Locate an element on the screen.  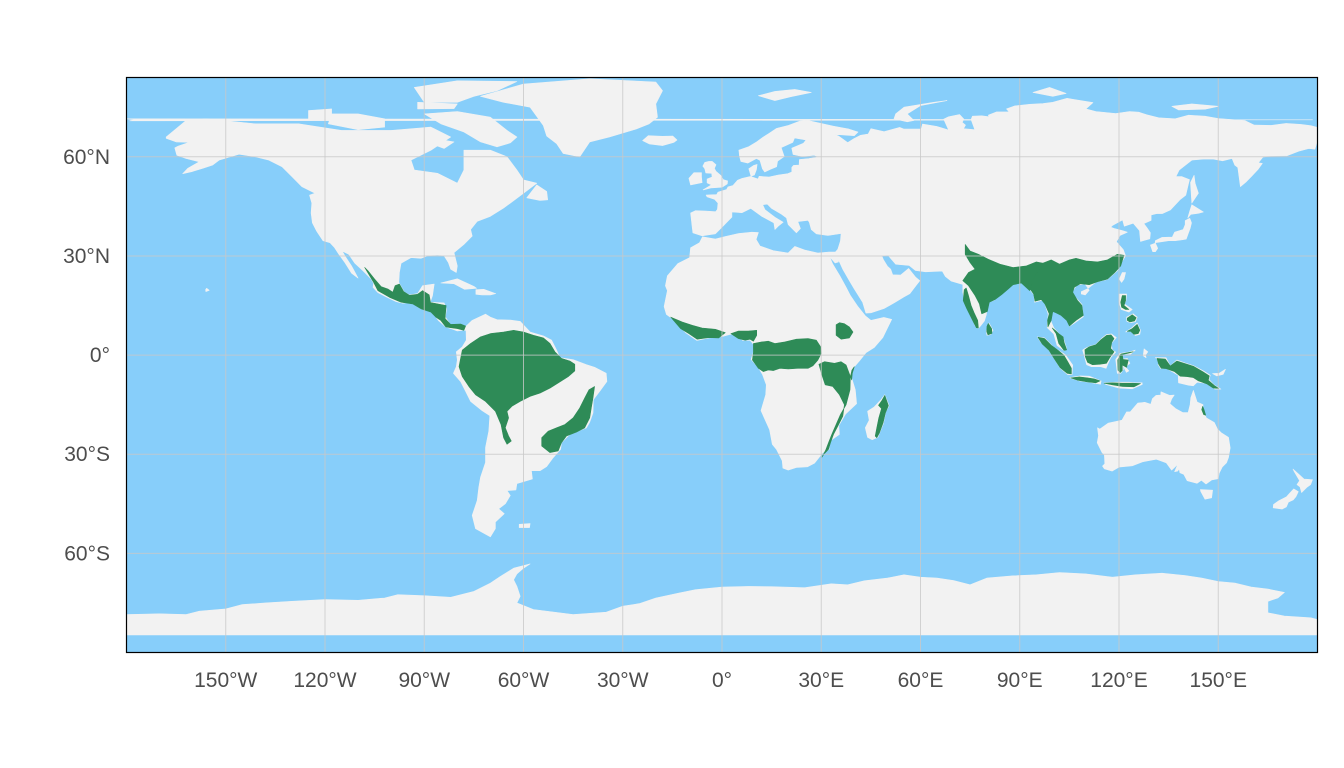
devon-island is located at coordinates (437, 106).